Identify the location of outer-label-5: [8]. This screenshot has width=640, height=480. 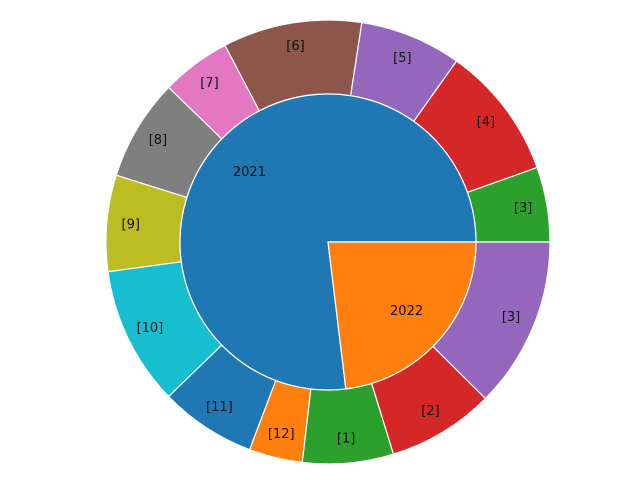
(158, 140).